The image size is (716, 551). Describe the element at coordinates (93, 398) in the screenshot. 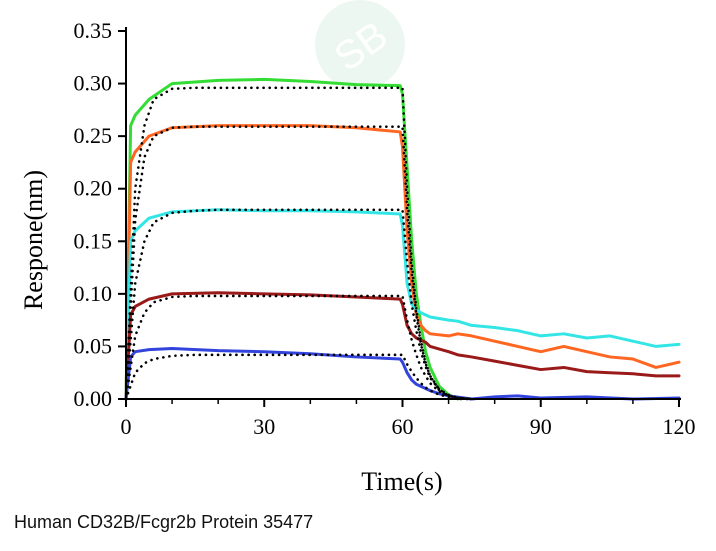

I see `y-tick-label: 0.00` at that location.